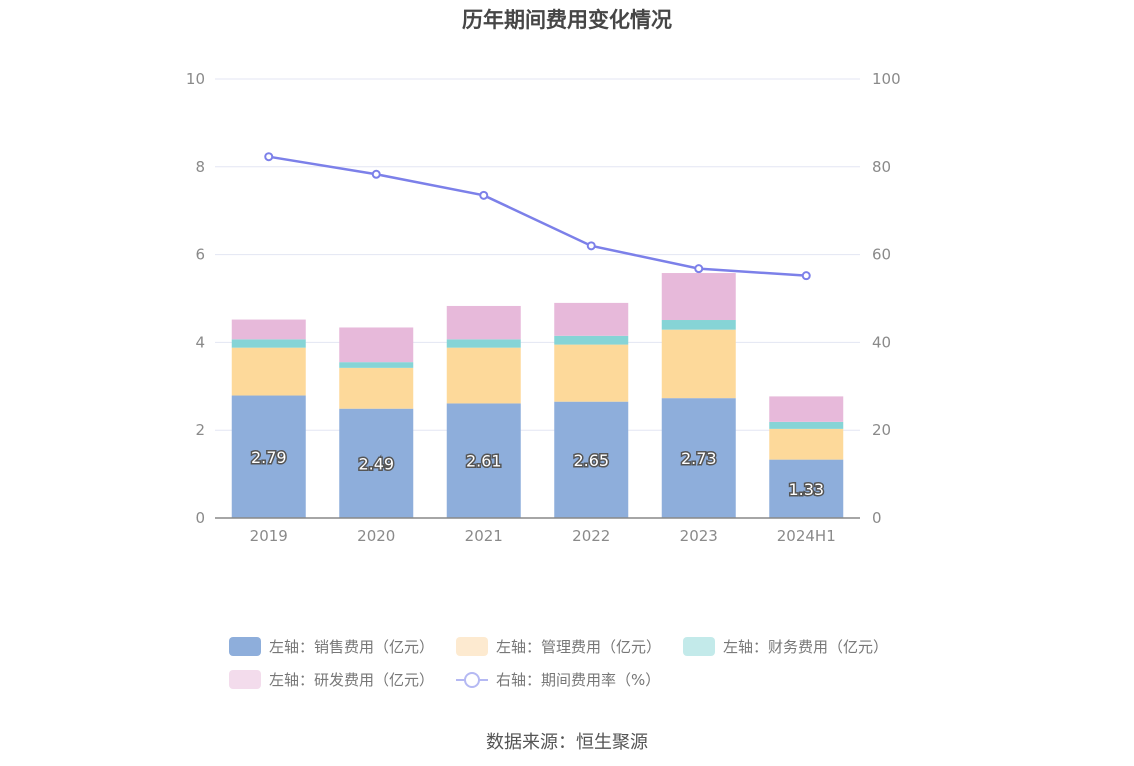  Describe the element at coordinates (881, 342) in the screenshot. I see `y-right-tick-label-40: 40` at that location.